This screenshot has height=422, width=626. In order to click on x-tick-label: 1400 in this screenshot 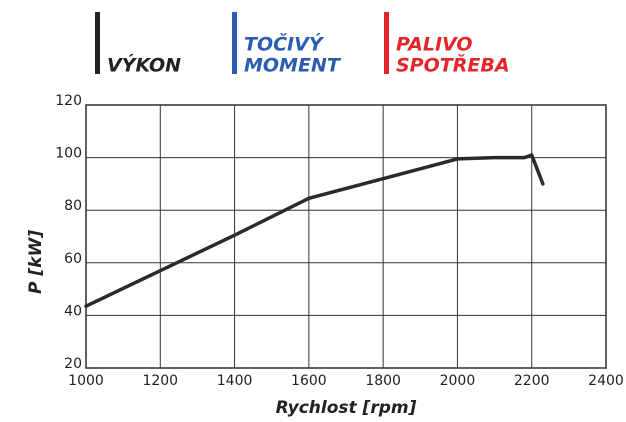, I will do `click(235, 381)`.